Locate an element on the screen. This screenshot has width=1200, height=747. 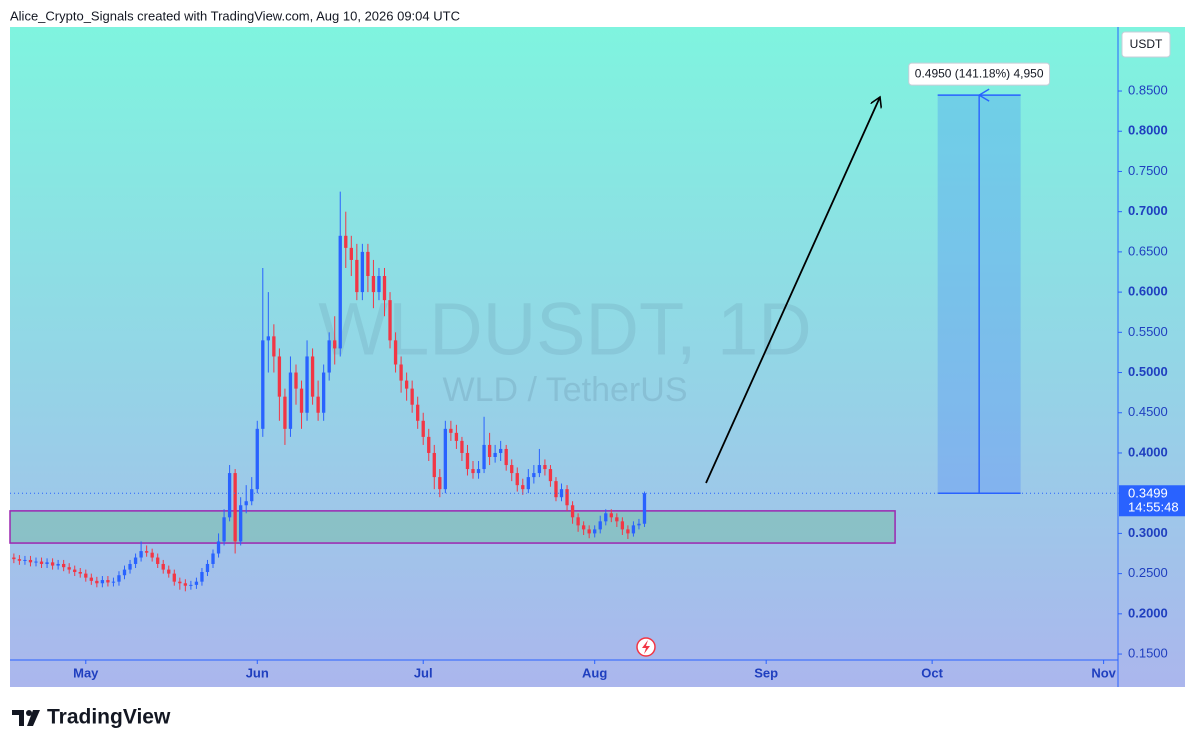
y-tick-label: 0.2000 is located at coordinates (1148, 612).